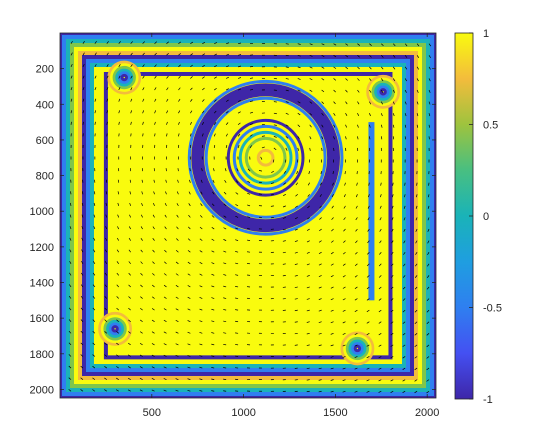 The height and width of the screenshot is (447, 552). What do you see at coordinates (265, 157) in the screenshot?
I see `spiral-core` at bounding box center [265, 157].